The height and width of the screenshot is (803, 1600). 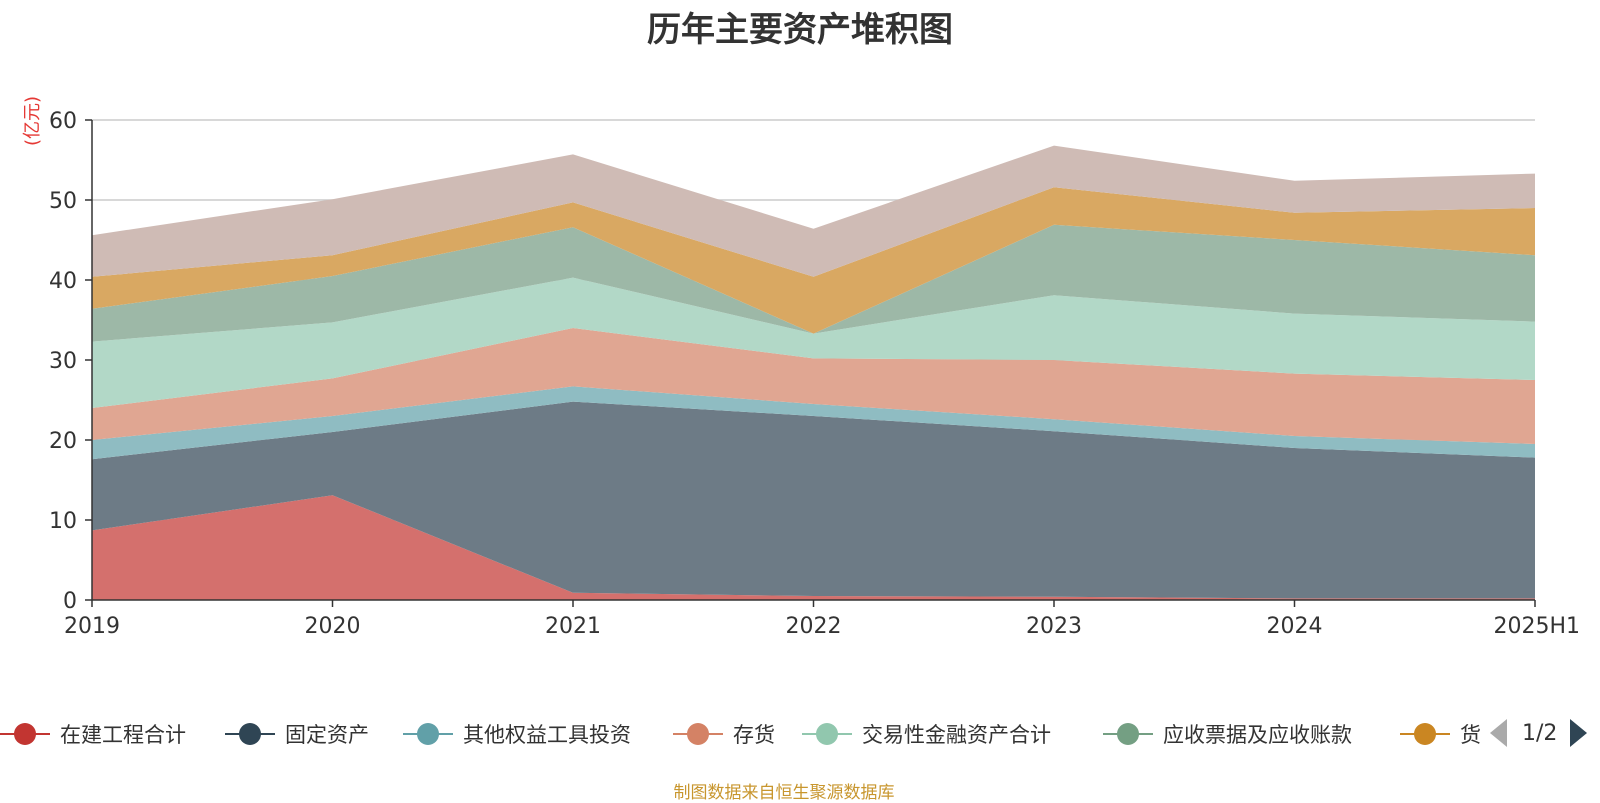 What do you see at coordinates (123, 735) in the screenshot?
I see `legend-label: 在建工程合计` at bounding box center [123, 735].